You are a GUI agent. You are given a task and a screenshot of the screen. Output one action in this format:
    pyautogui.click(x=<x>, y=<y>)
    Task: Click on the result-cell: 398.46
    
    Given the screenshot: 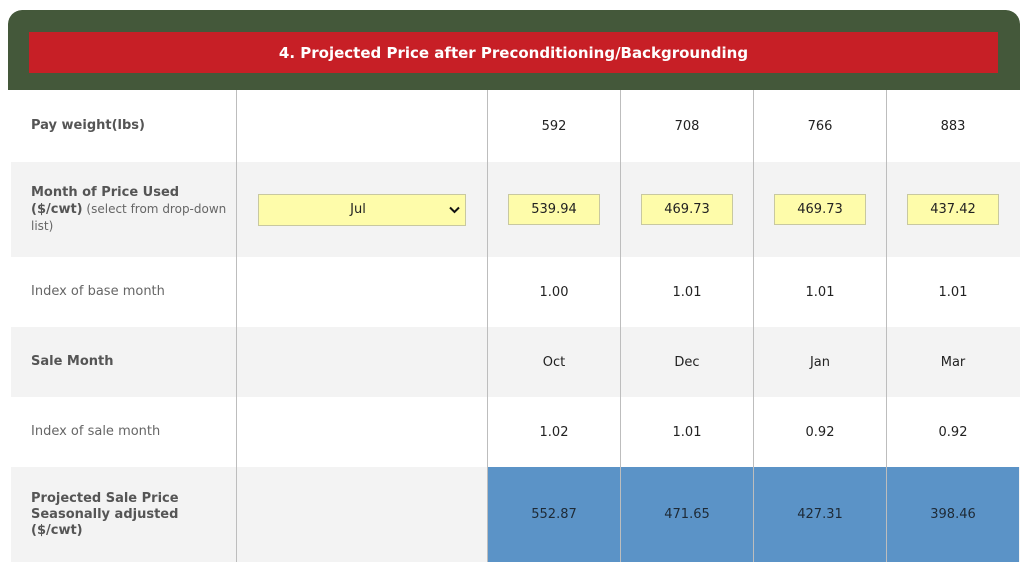 What is the action you would take?
    pyautogui.click(x=953, y=514)
    